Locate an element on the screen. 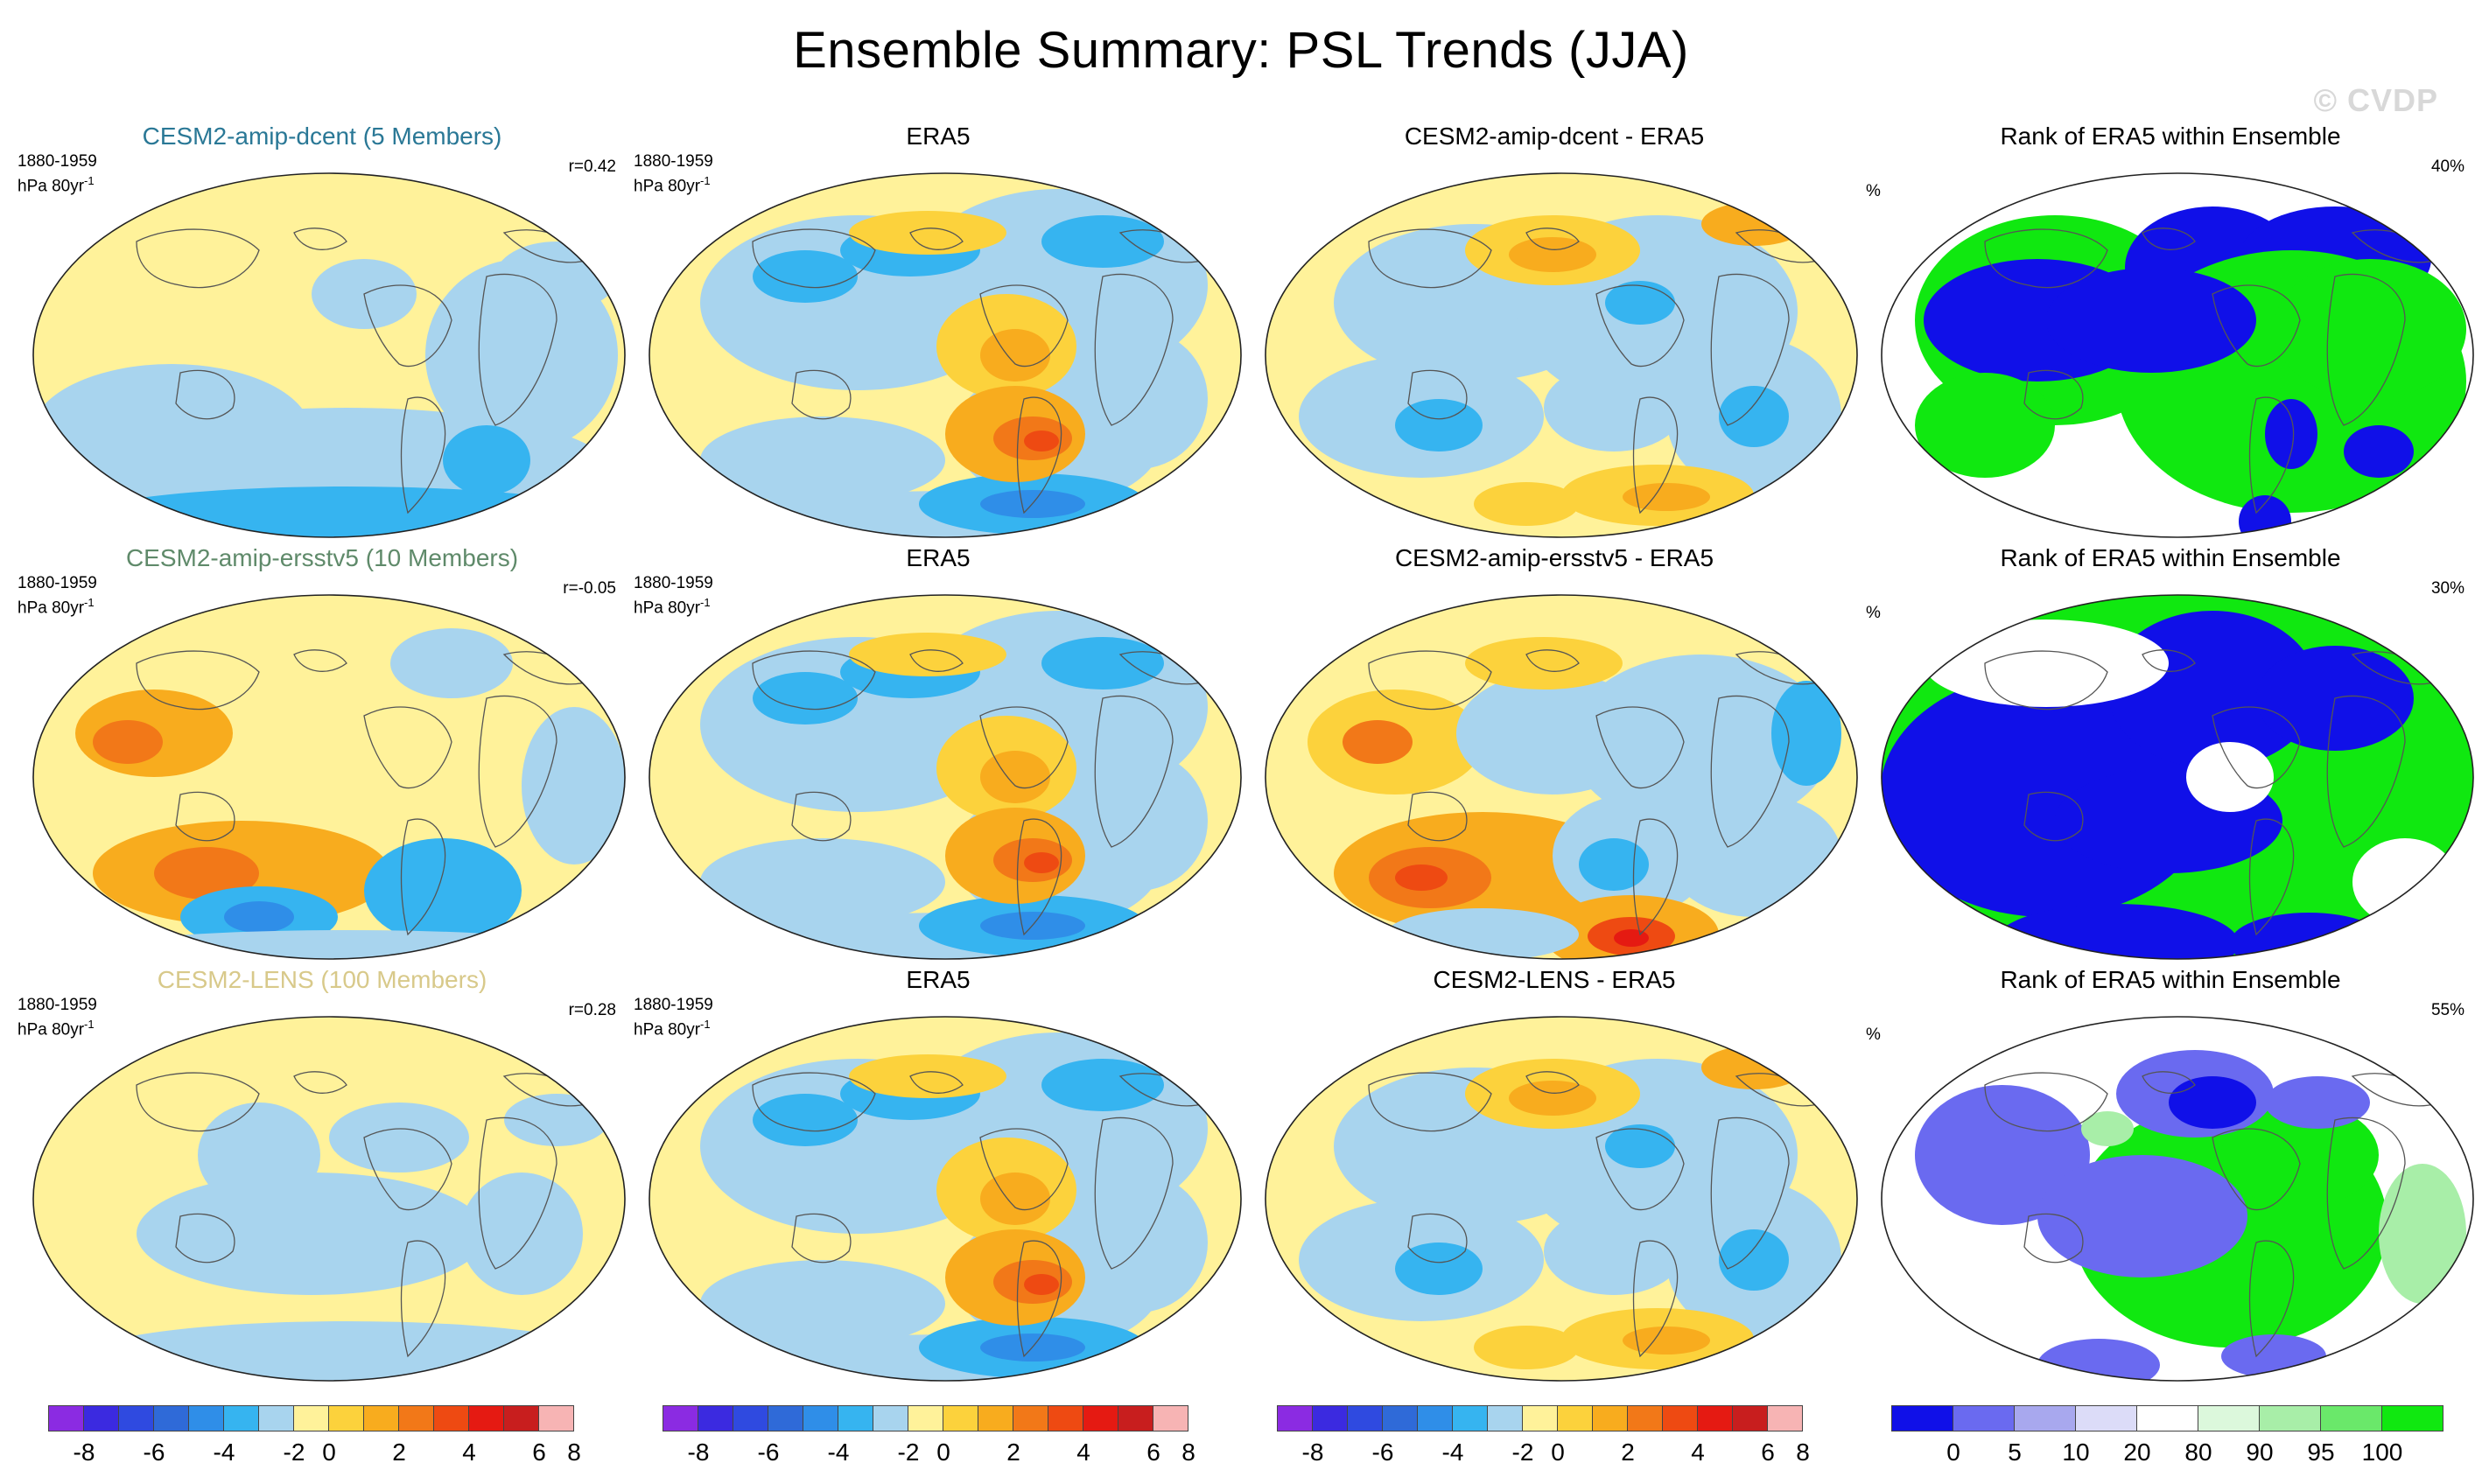 The width and height of the screenshot is (2482, 1484). map-panel: Rank of ERA5 within Ensemble 40%% is located at coordinates (2170, 330).